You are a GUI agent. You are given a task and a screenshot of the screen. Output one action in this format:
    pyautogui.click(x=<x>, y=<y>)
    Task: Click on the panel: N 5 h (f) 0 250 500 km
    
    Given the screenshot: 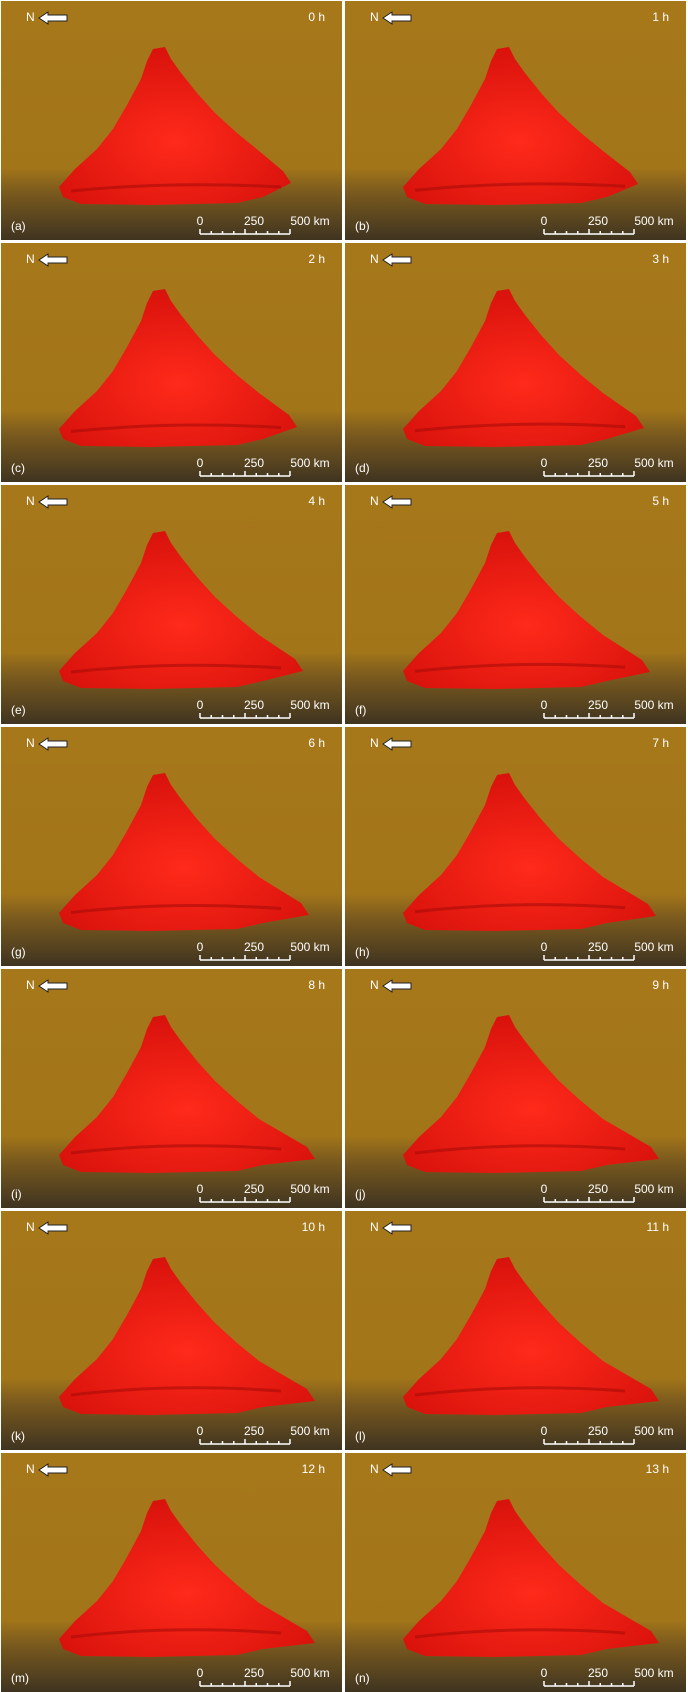 What is the action you would take?
    pyautogui.click(x=515, y=604)
    